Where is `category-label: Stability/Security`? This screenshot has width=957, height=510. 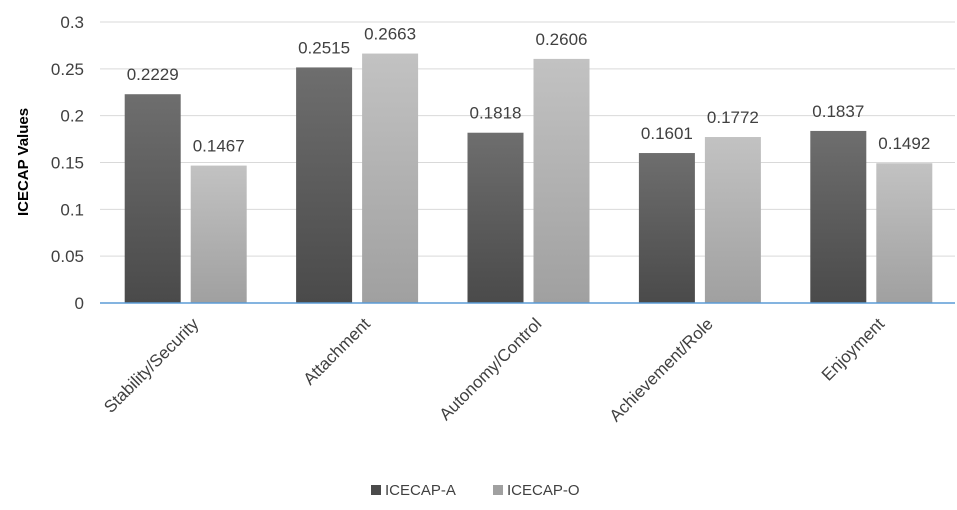 category-label: Stability/Security is located at coordinates (151, 365).